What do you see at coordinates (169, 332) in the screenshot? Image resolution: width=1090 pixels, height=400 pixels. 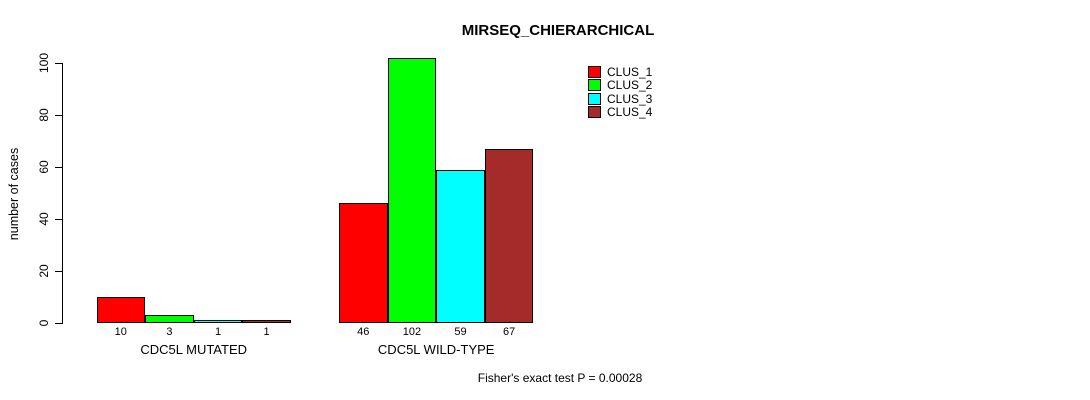 I see `bar-value-label: 3` at bounding box center [169, 332].